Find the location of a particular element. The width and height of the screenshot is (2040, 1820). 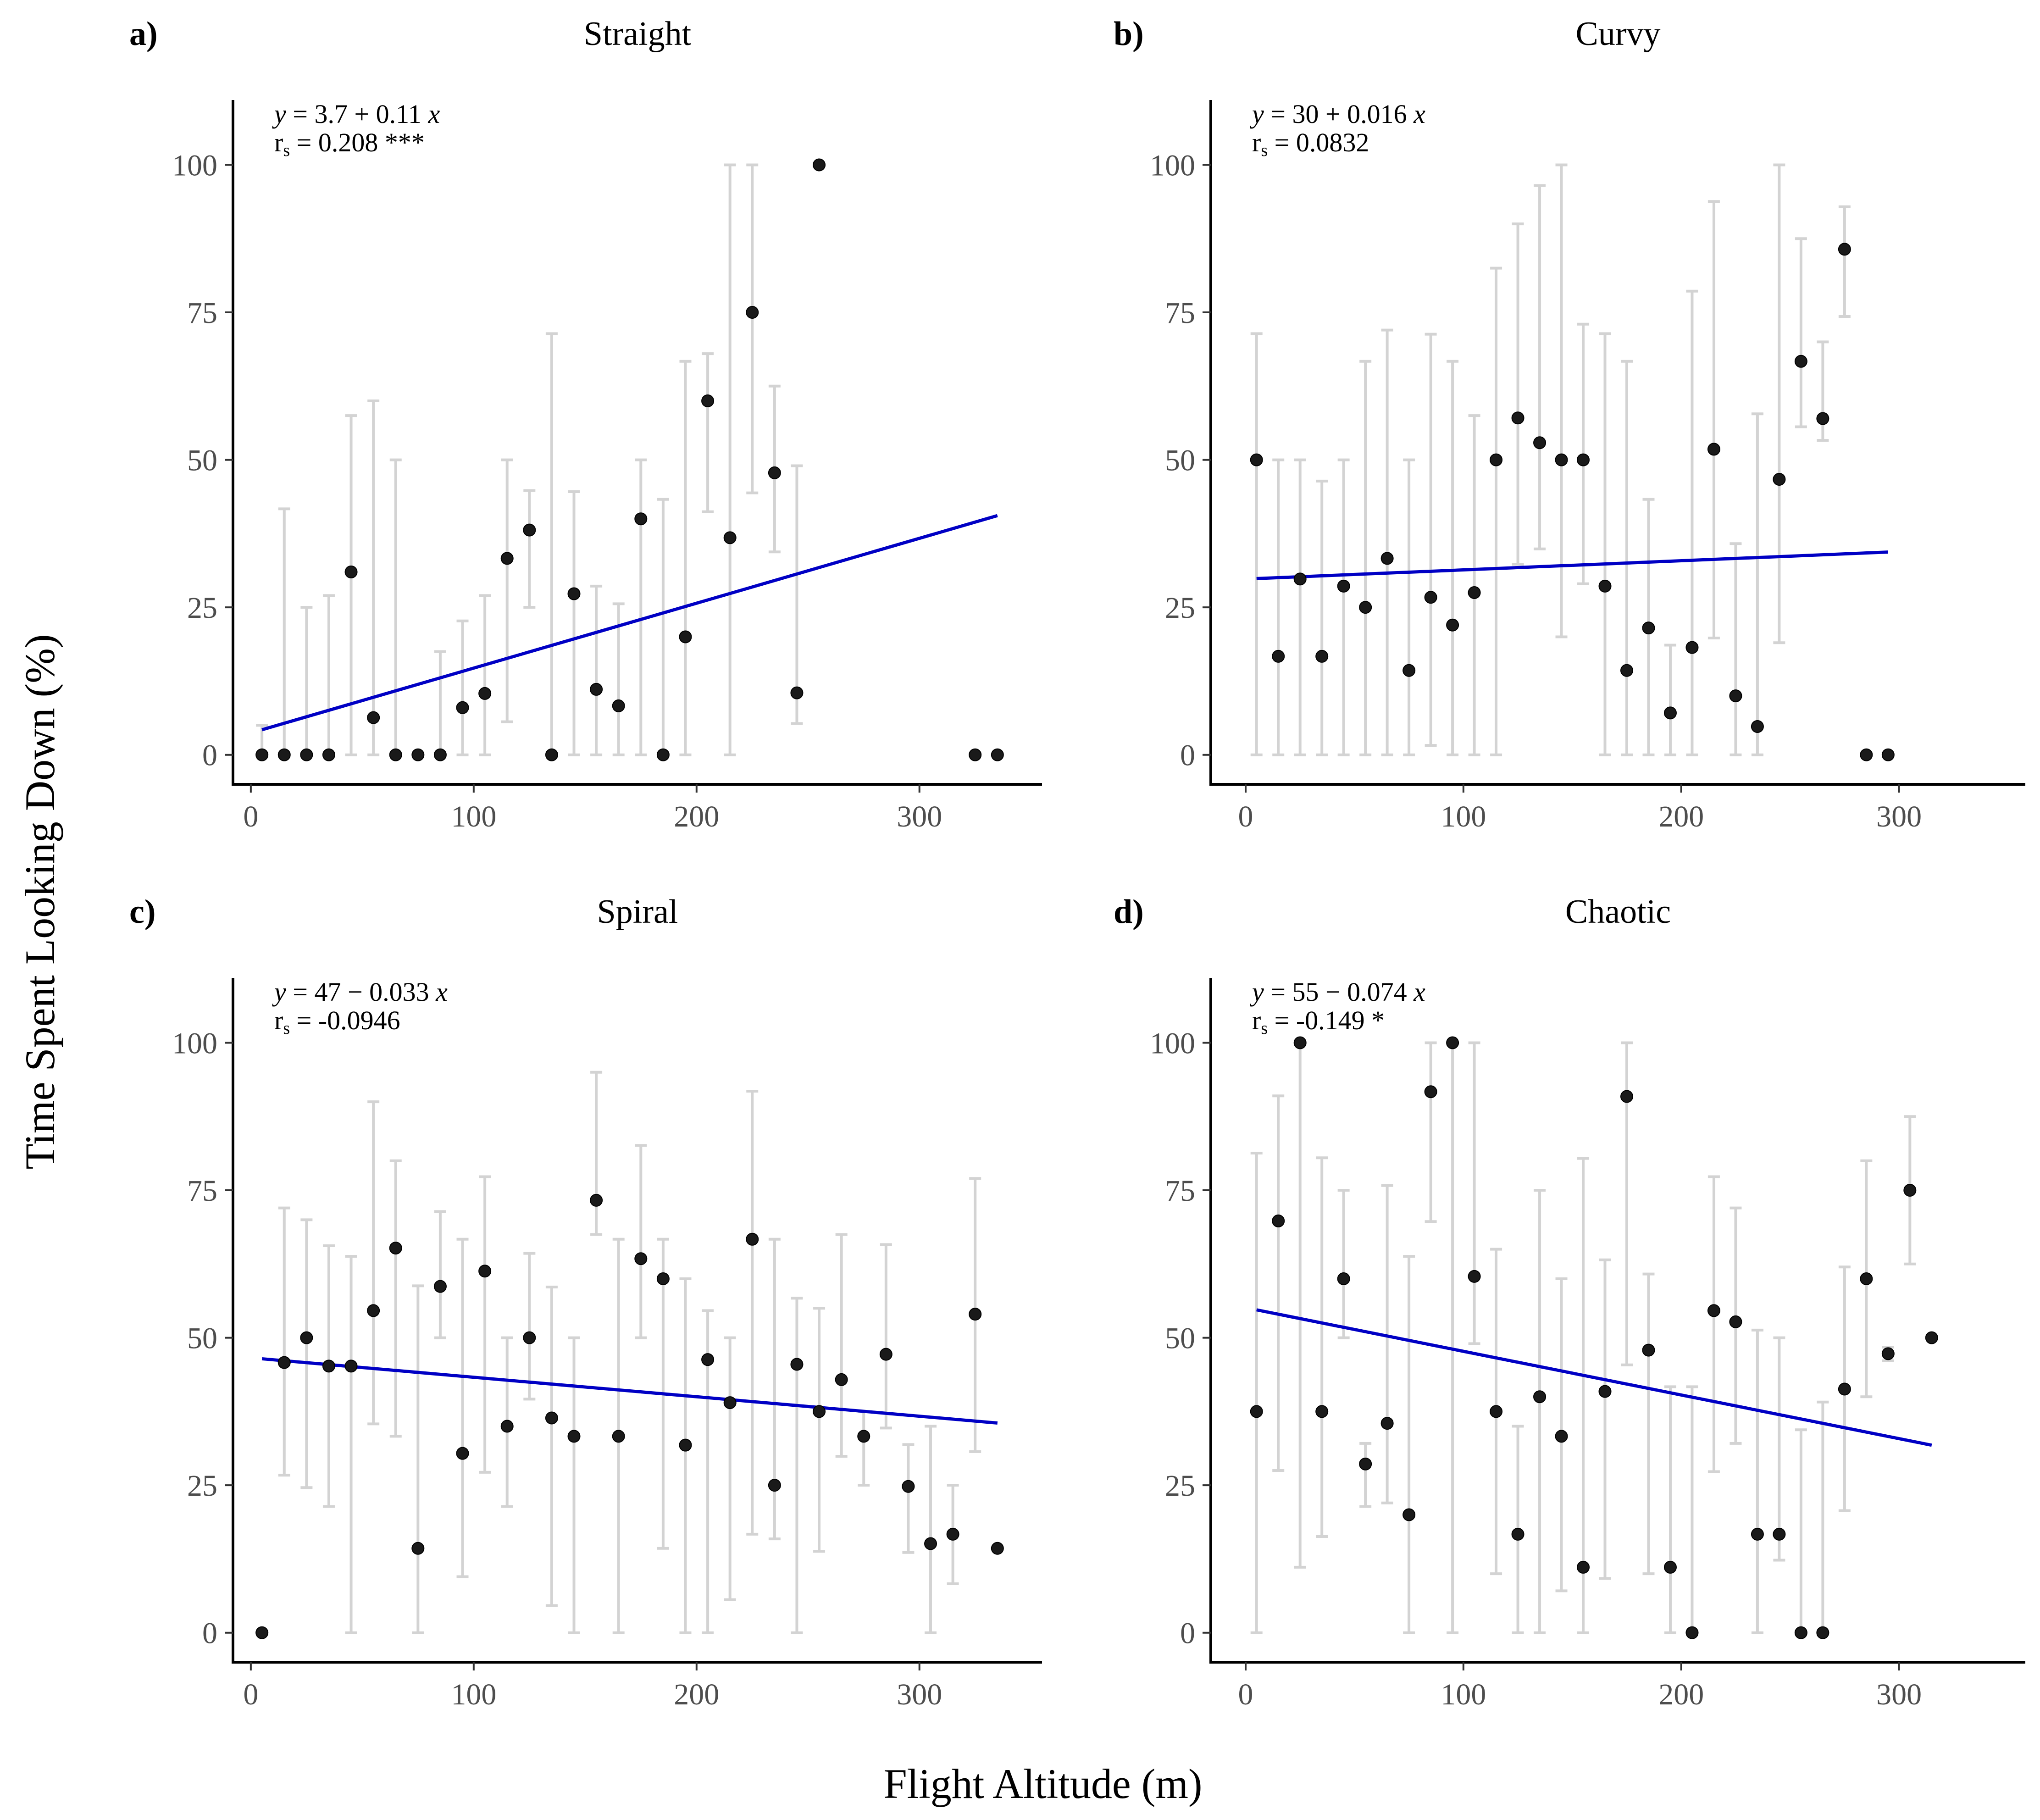

y-tick-label: 25 is located at coordinates (1180, 608).